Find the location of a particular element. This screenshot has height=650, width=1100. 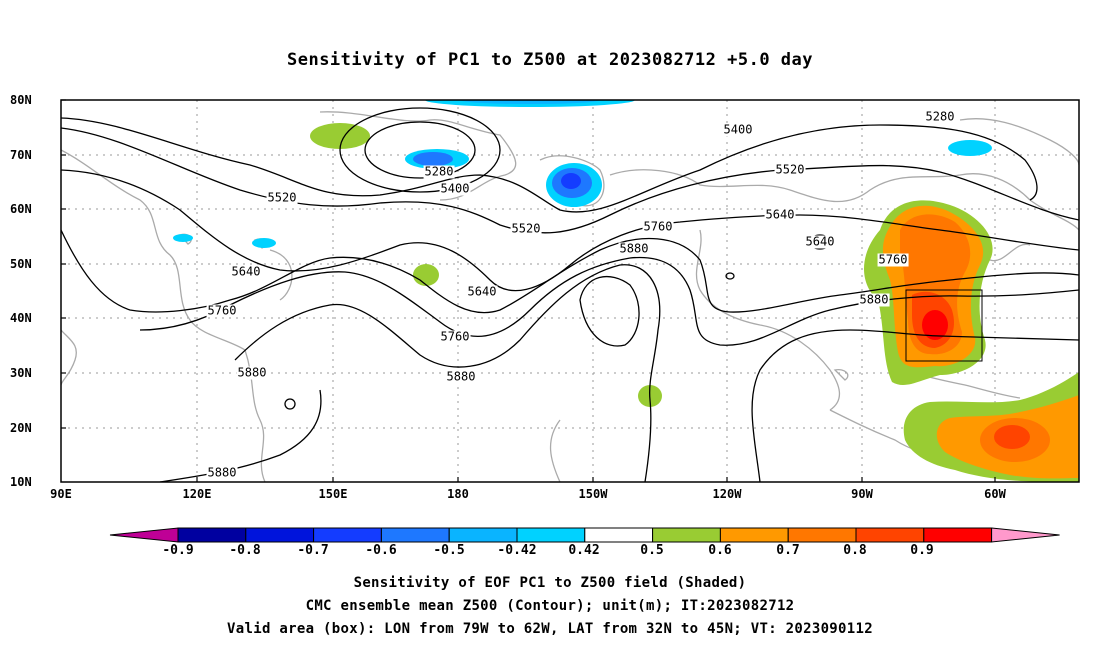

lon-label: 120W is located at coordinates (727, 494).